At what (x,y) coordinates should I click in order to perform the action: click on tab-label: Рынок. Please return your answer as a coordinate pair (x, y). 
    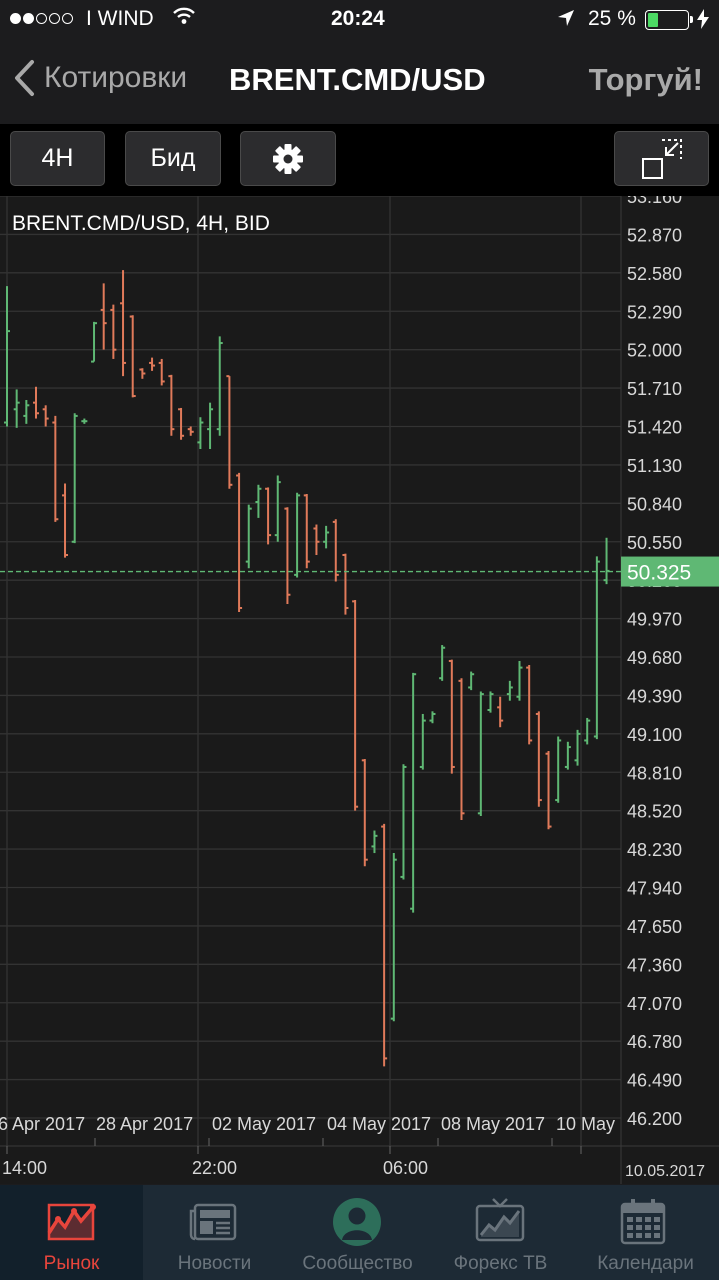
    Looking at the image, I should click on (71, 1263).